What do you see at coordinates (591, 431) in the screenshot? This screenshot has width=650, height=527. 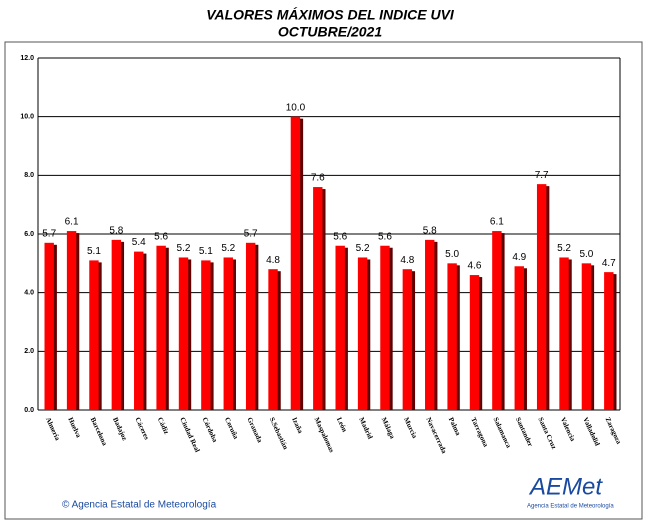 I see `x-tick-label: Valladolid` at bounding box center [591, 431].